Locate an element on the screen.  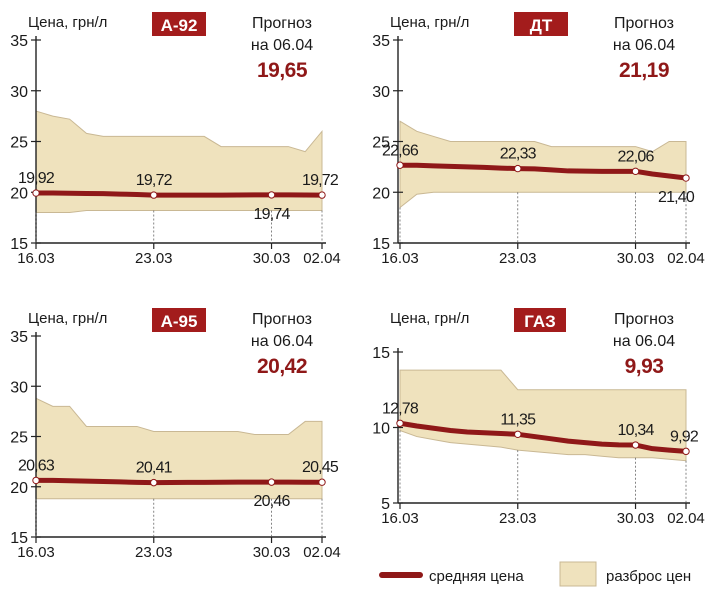
forecast-value: 9,93 is located at coordinates (644, 366).